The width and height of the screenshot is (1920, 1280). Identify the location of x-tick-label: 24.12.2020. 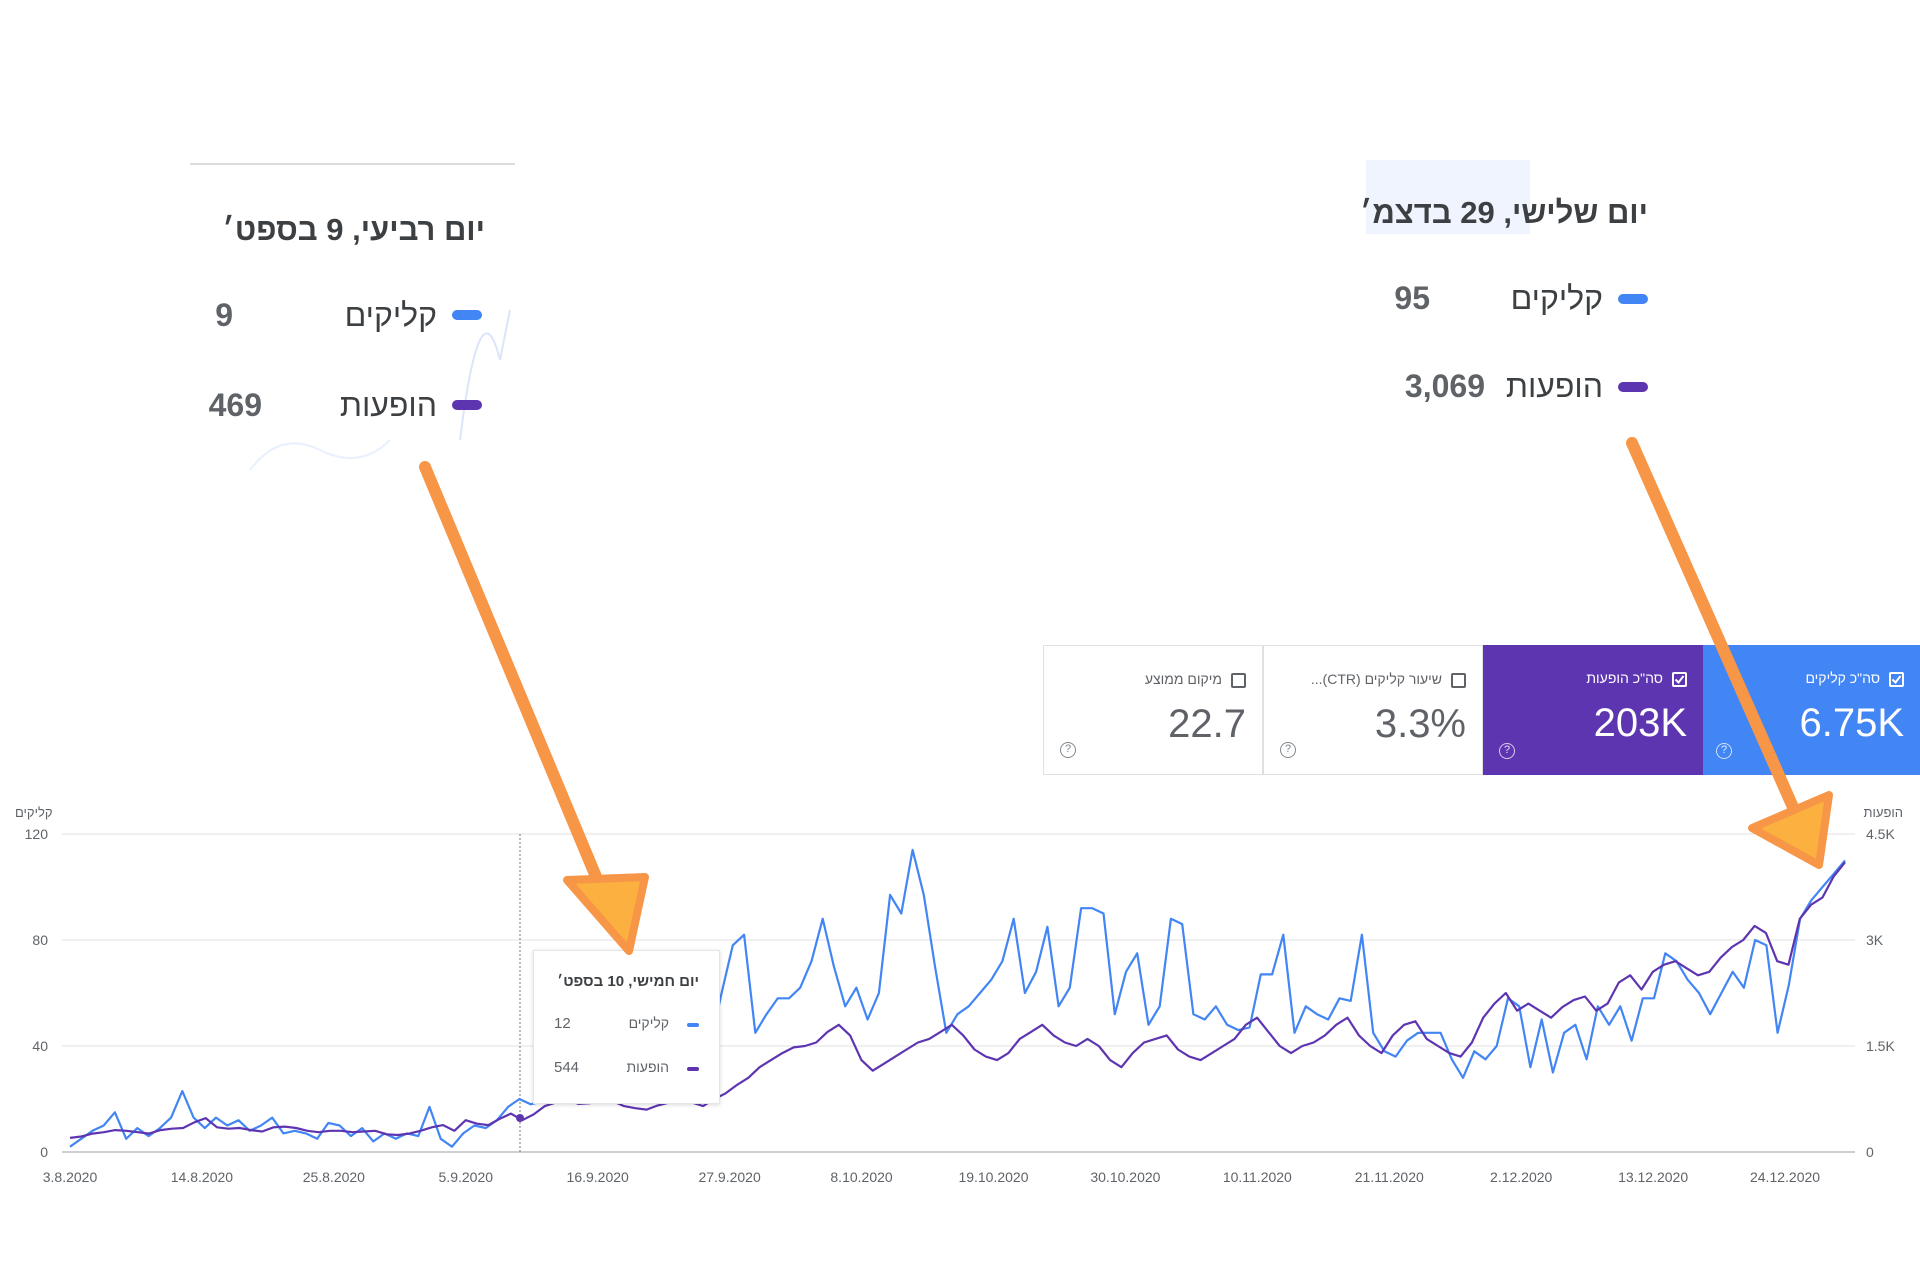
(1785, 1177).